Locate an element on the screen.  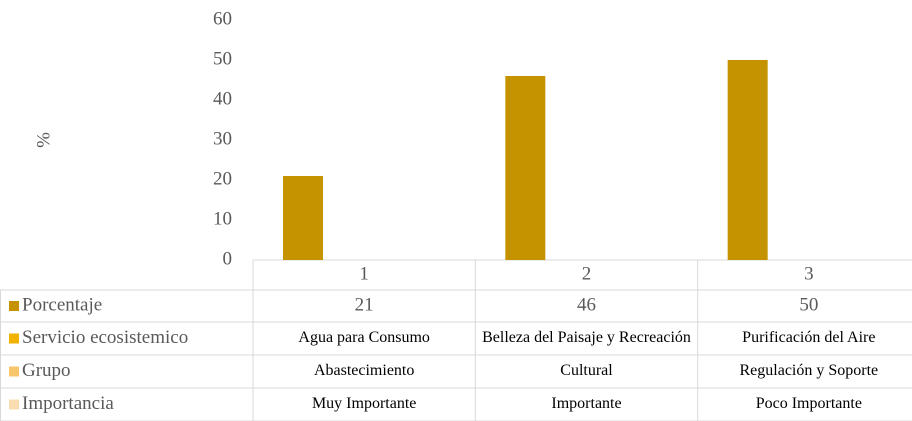
table-value: 46 is located at coordinates (586, 304).